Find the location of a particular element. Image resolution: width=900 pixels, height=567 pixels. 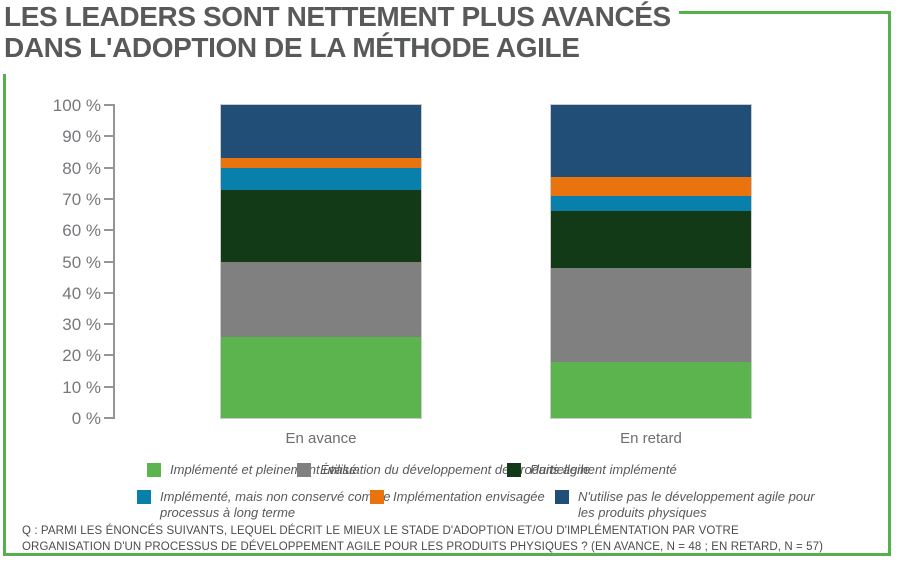

y-tick-label: 100 % is located at coordinates (76, 105).